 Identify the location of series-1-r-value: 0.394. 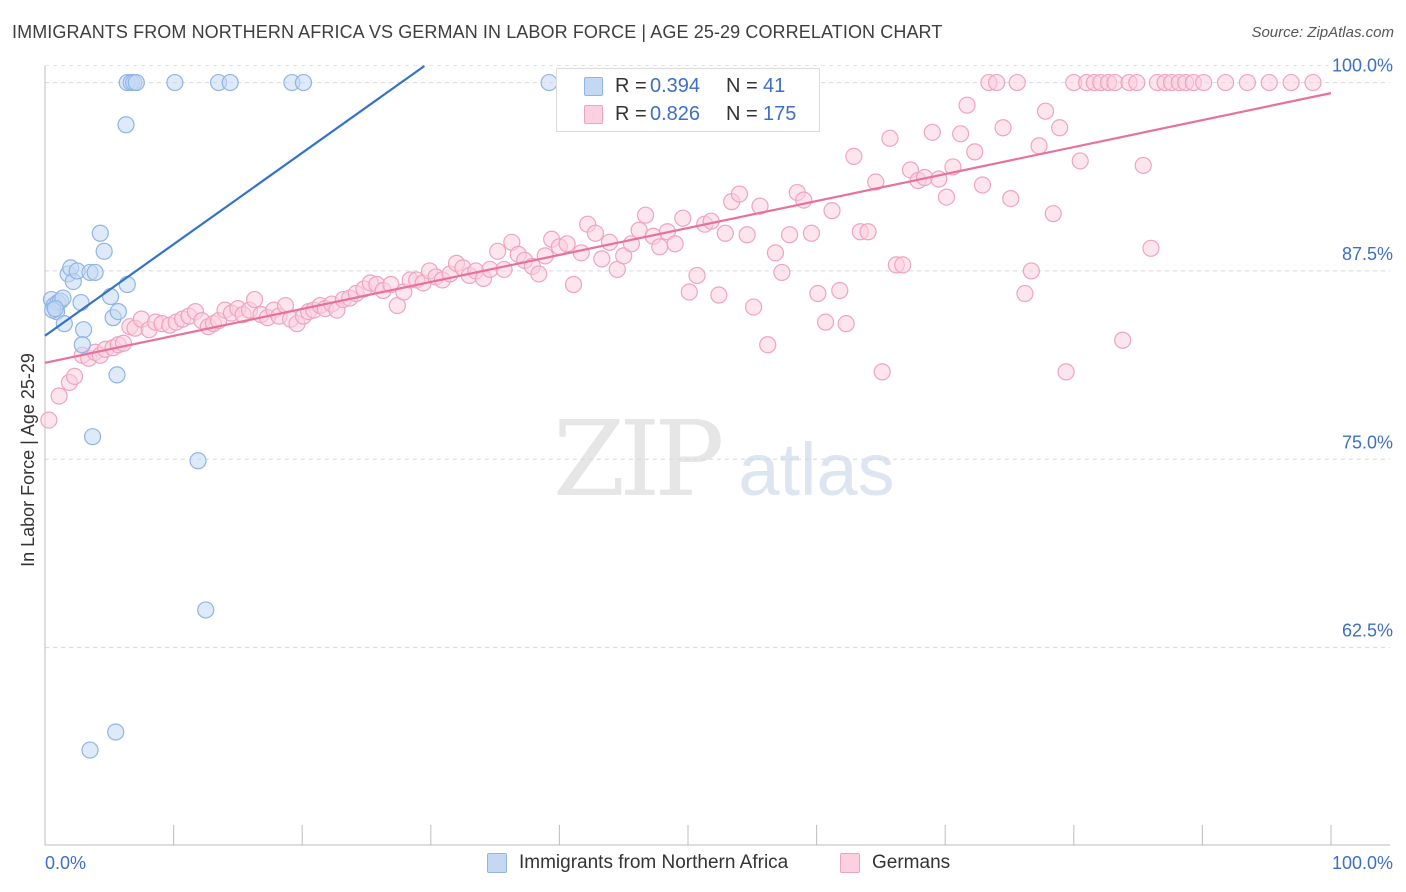
(675, 86).